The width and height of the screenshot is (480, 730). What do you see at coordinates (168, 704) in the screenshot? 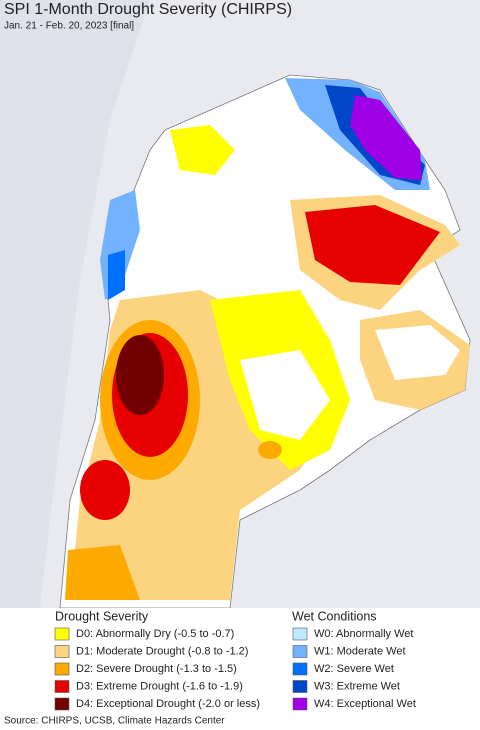
I see `legend-label: D4: Exceptional Drought (-2.0 or less)` at bounding box center [168, 704].